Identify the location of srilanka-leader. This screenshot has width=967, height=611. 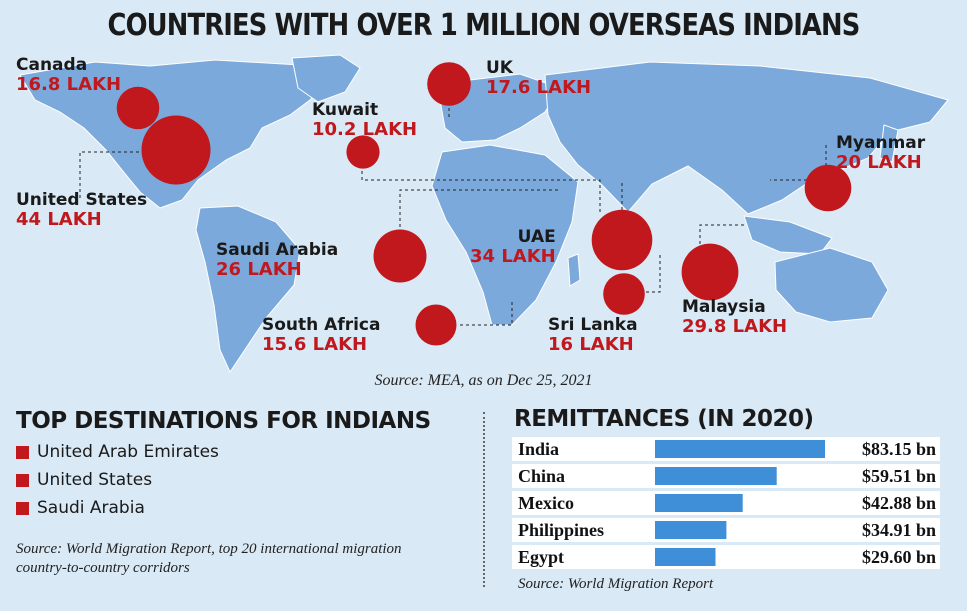
(650, 274).